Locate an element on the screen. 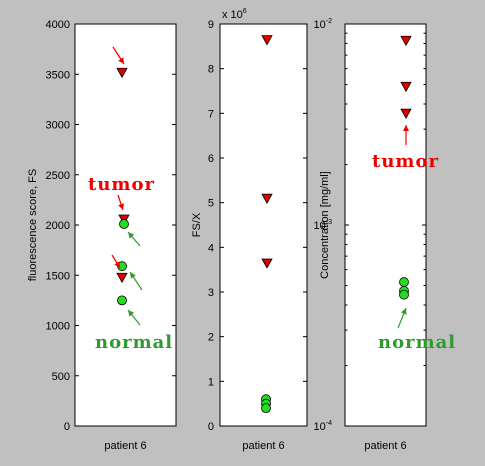 Image resolution: width=485 pixels, height=466 pixels. exponent-label: x 106 is located at coordinates (234, 14).